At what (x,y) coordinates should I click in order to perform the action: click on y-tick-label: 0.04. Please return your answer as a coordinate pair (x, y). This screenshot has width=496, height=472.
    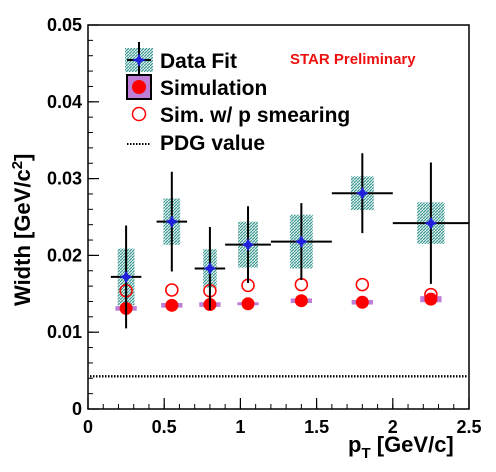
    Looking at the image, I should click on (64, 102).